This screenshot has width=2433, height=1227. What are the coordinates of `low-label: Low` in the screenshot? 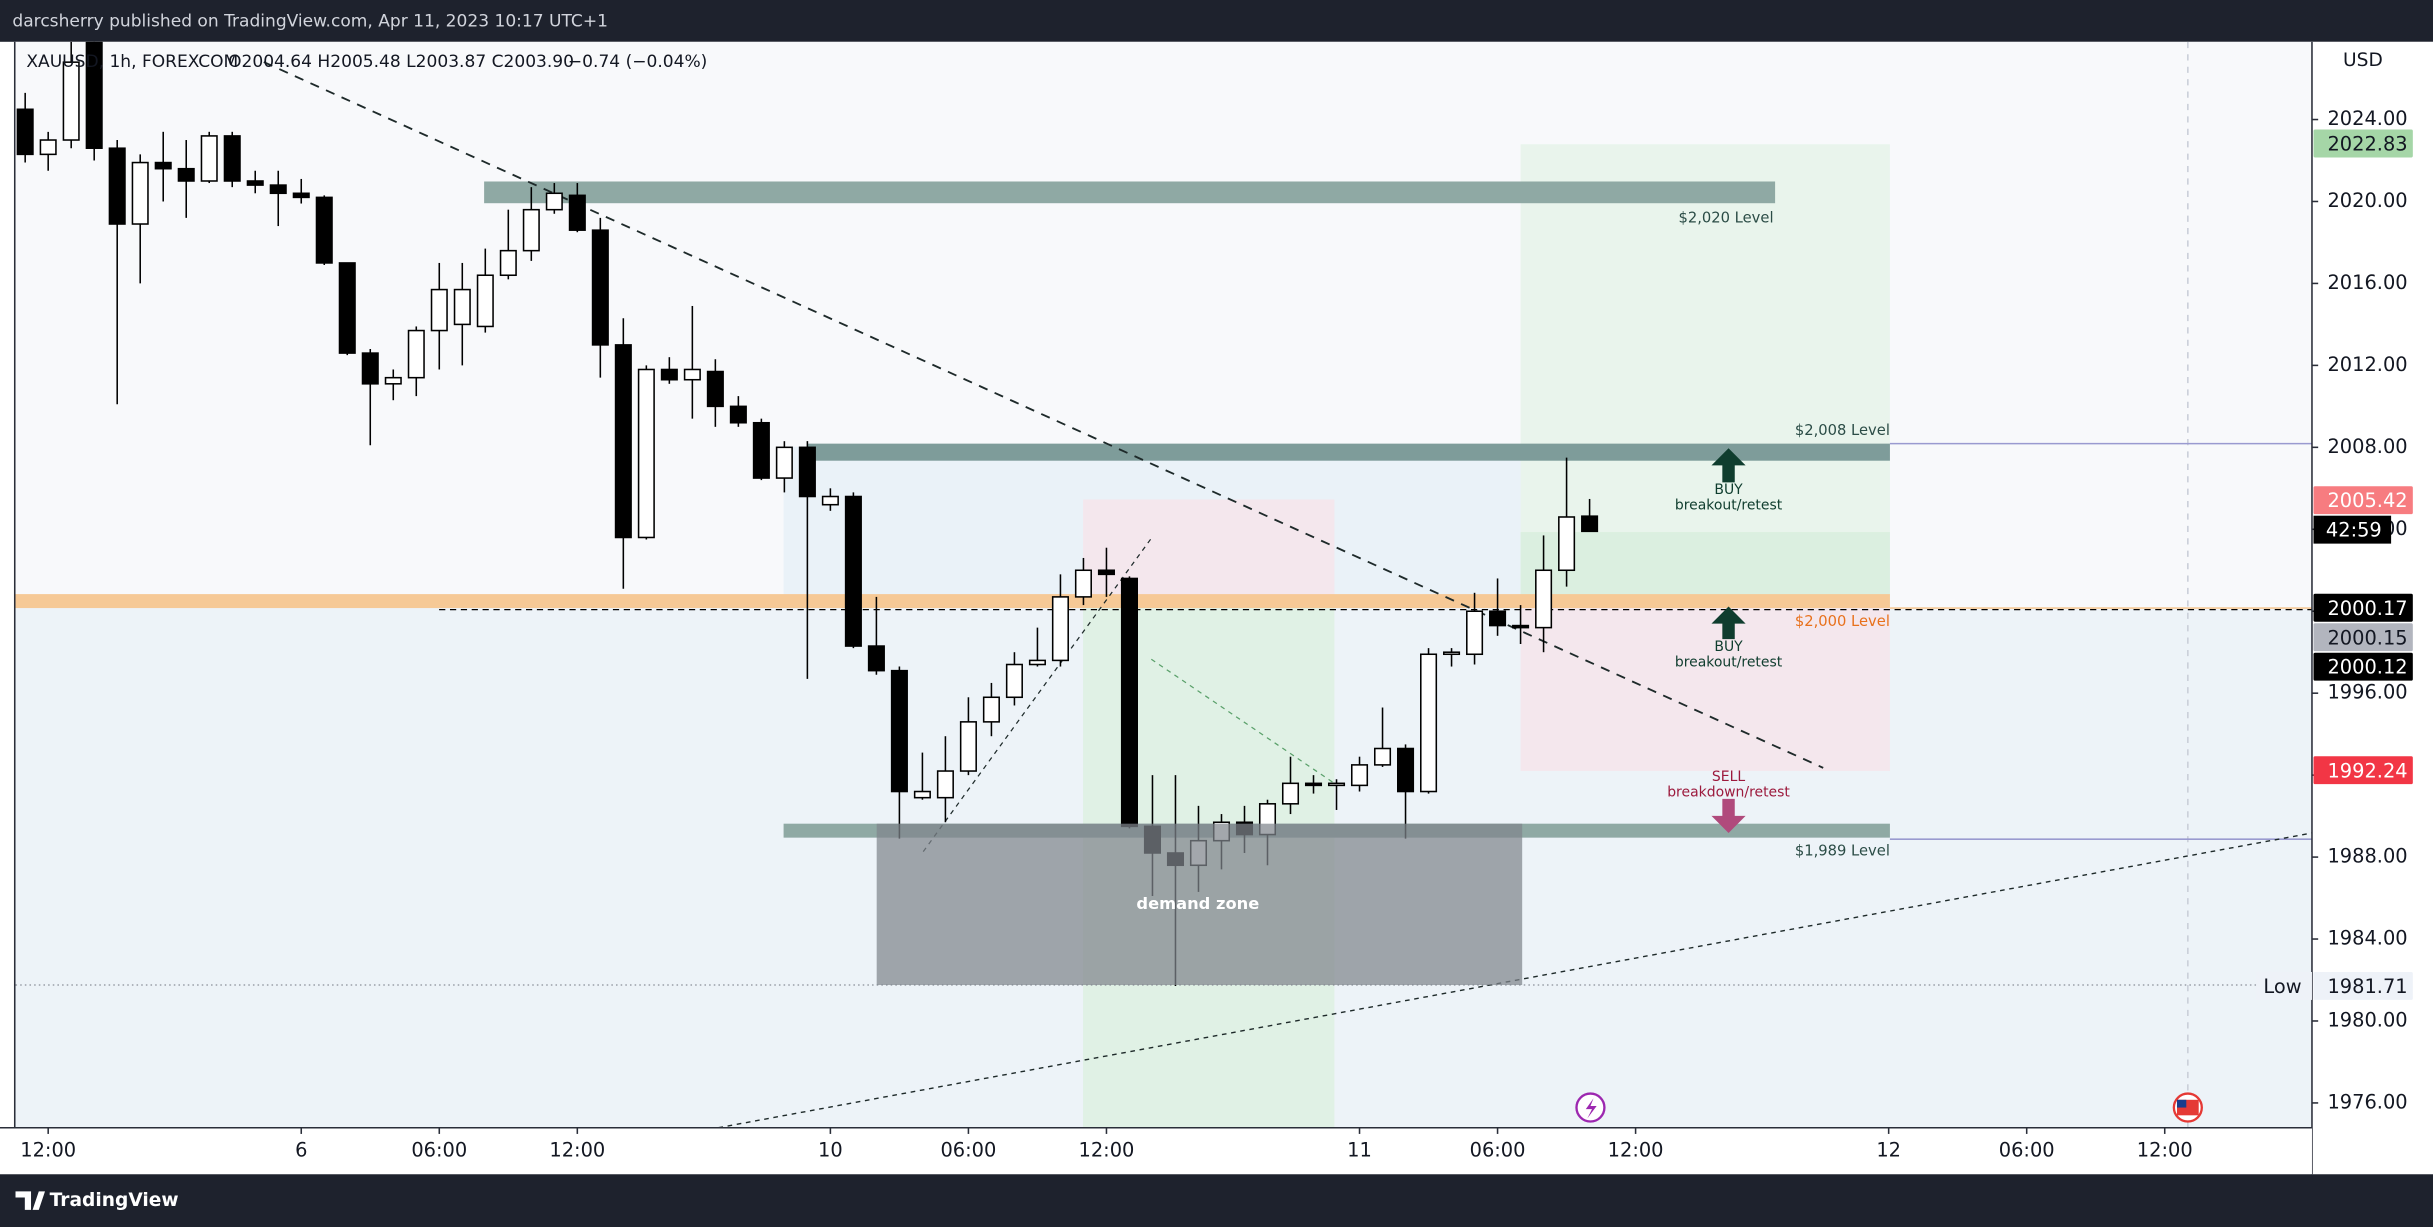 It's located at (2282, 986).